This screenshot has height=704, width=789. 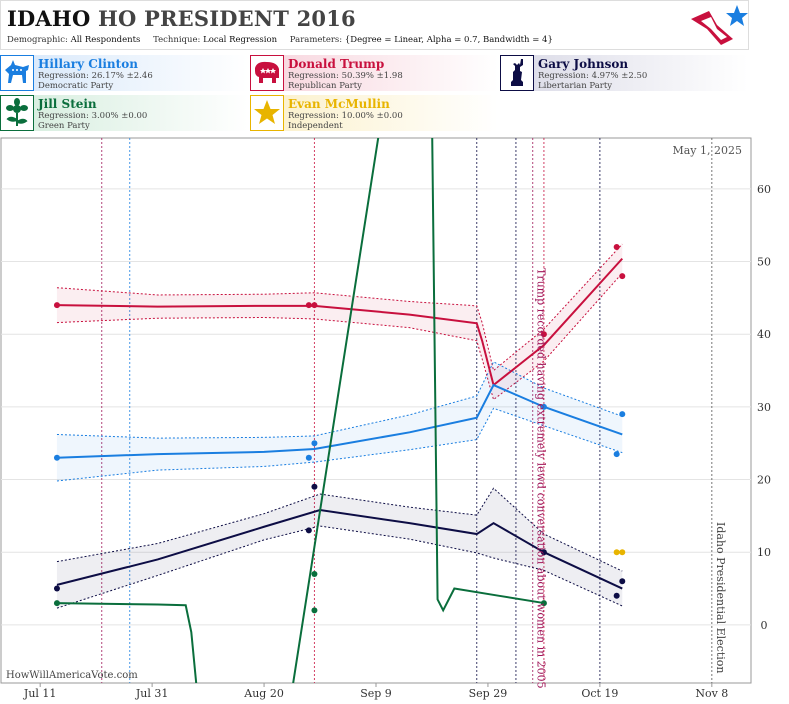 I want to click on statue-of-liberty-icon, so click(x=517, y=73).